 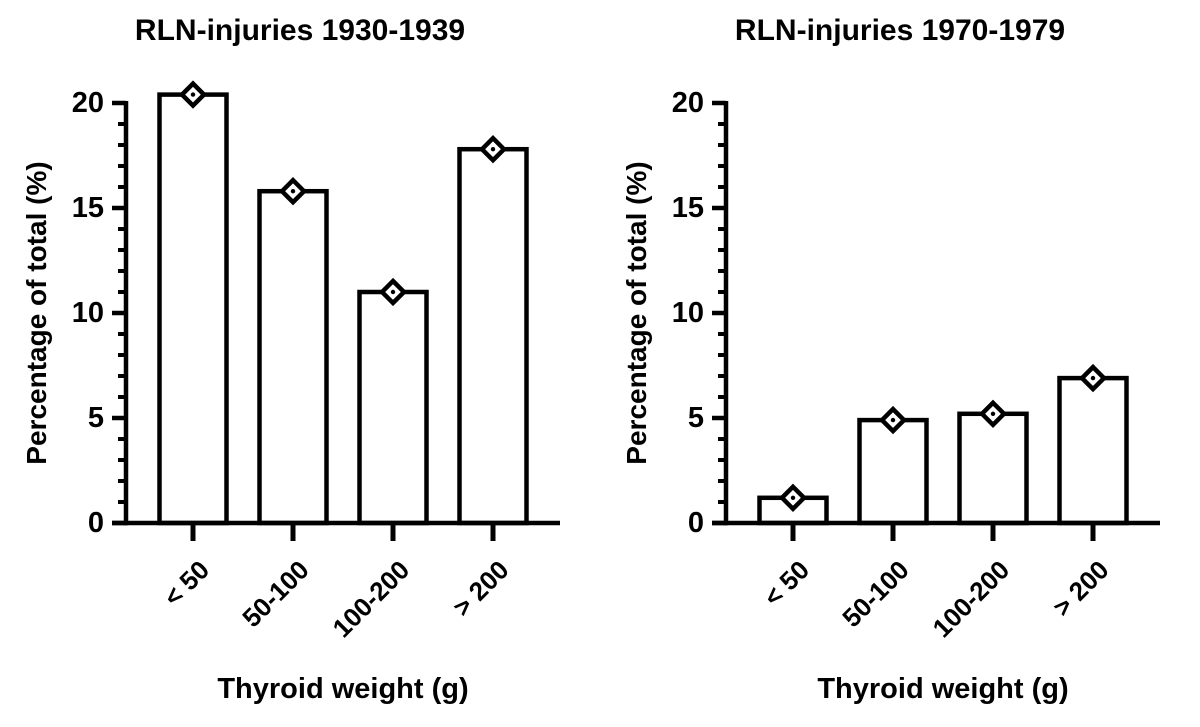 I want to click on chart-title: RLN-injuries 1970-1979, so click(x=900, y=30).